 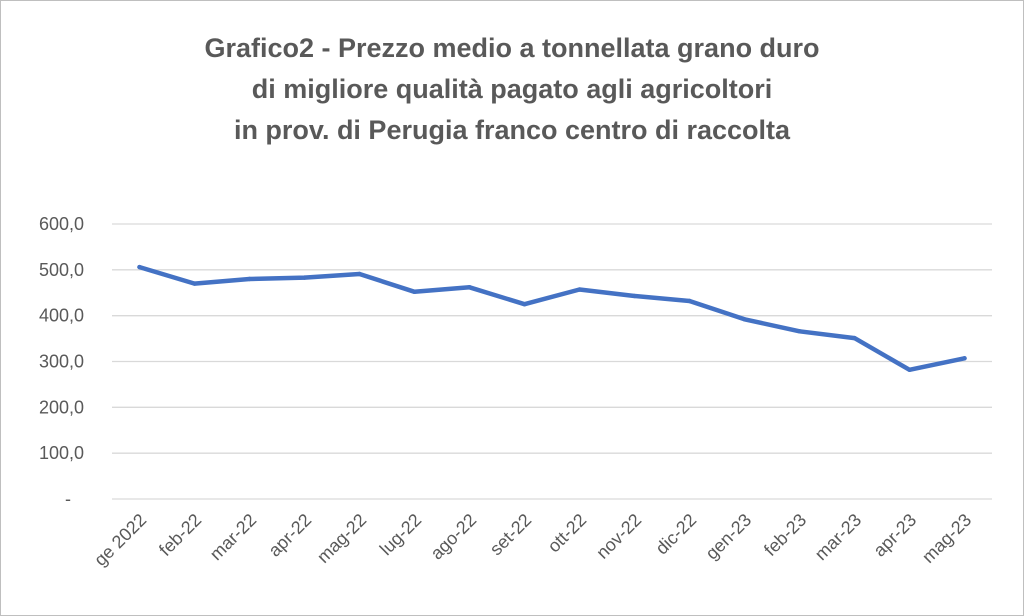 I want to click on y-tick-label: -, so click(x=68, y=499).